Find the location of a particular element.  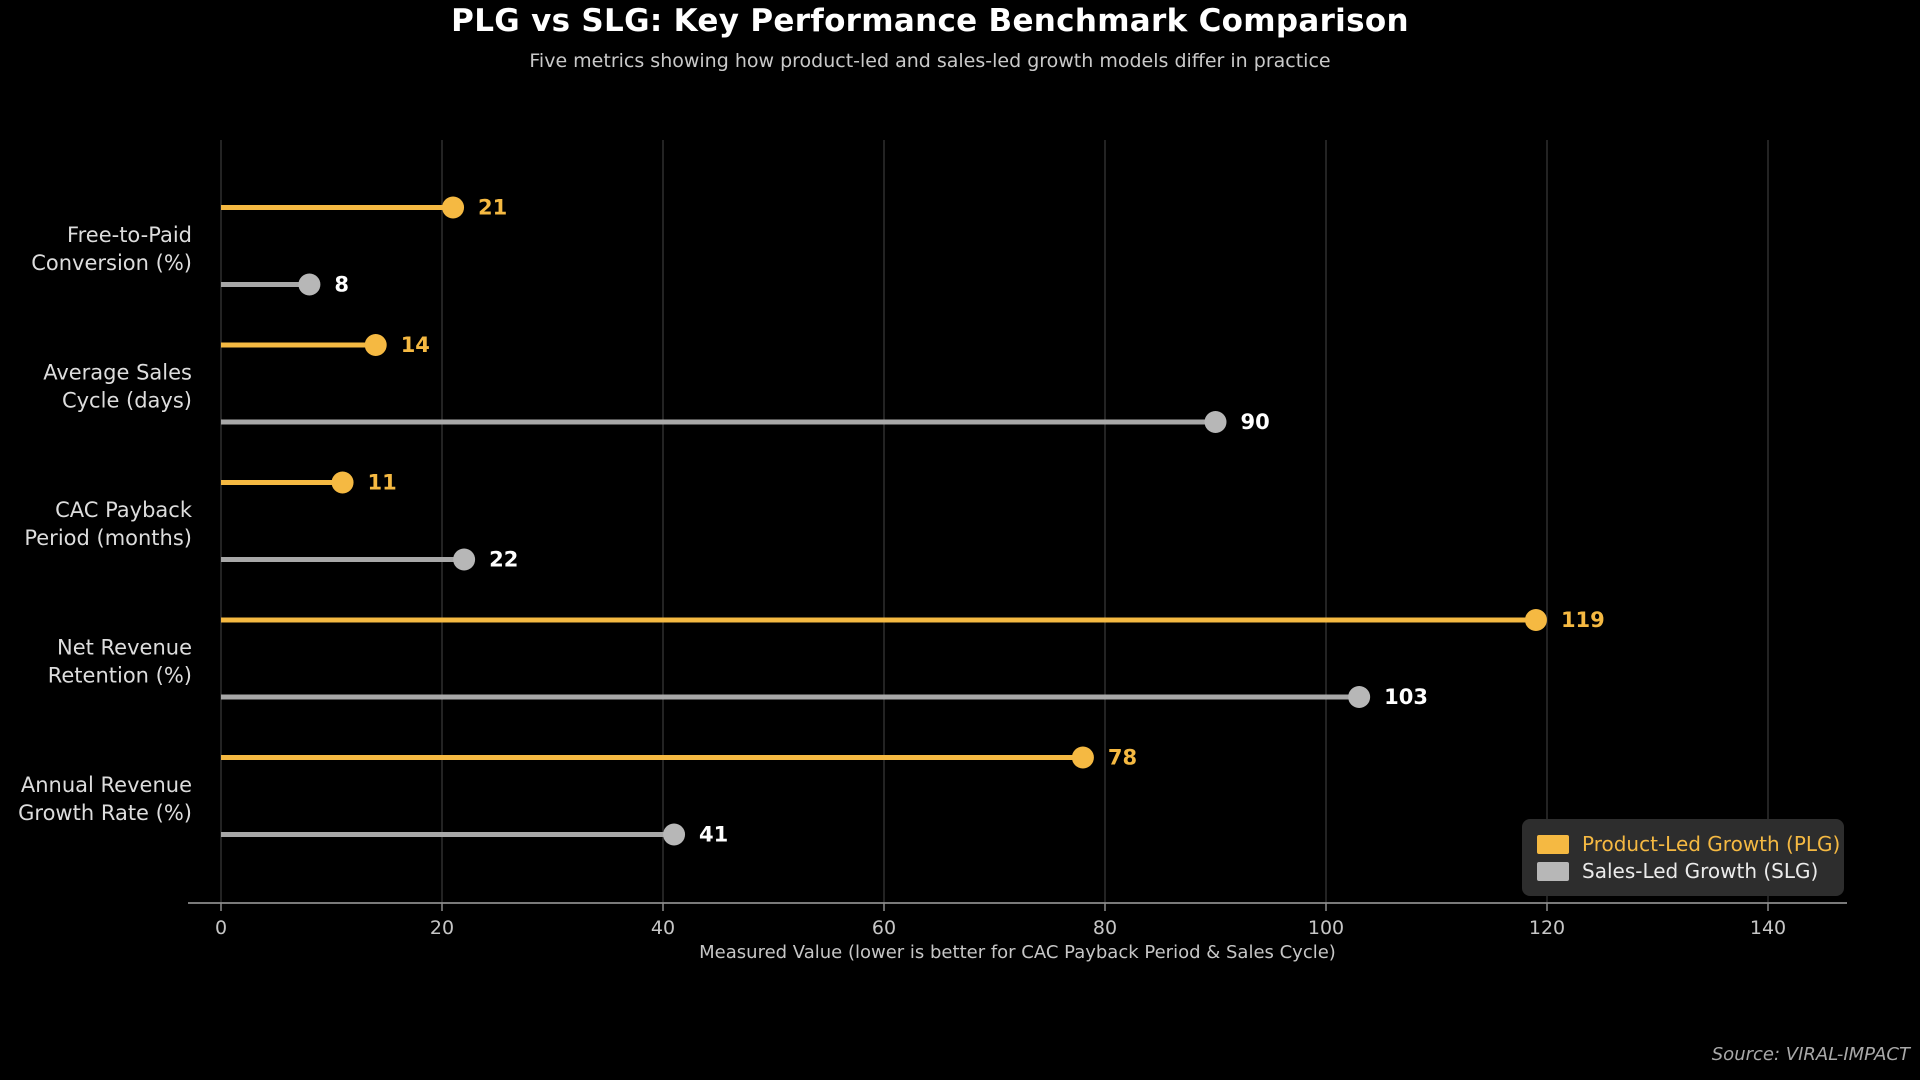

slg-value-label: 8 is located at coordinates (341, 285).